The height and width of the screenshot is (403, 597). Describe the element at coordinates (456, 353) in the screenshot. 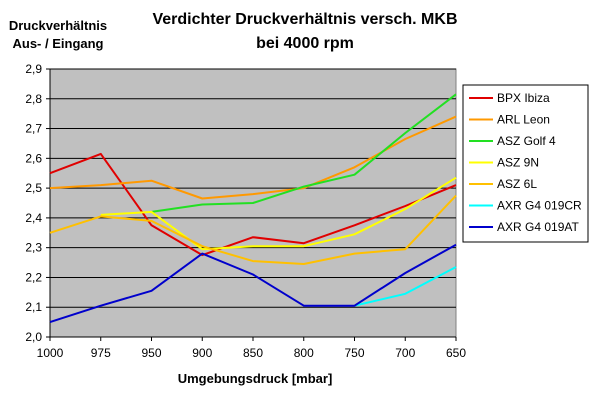

I see `x-tick-label: 650` at that location.